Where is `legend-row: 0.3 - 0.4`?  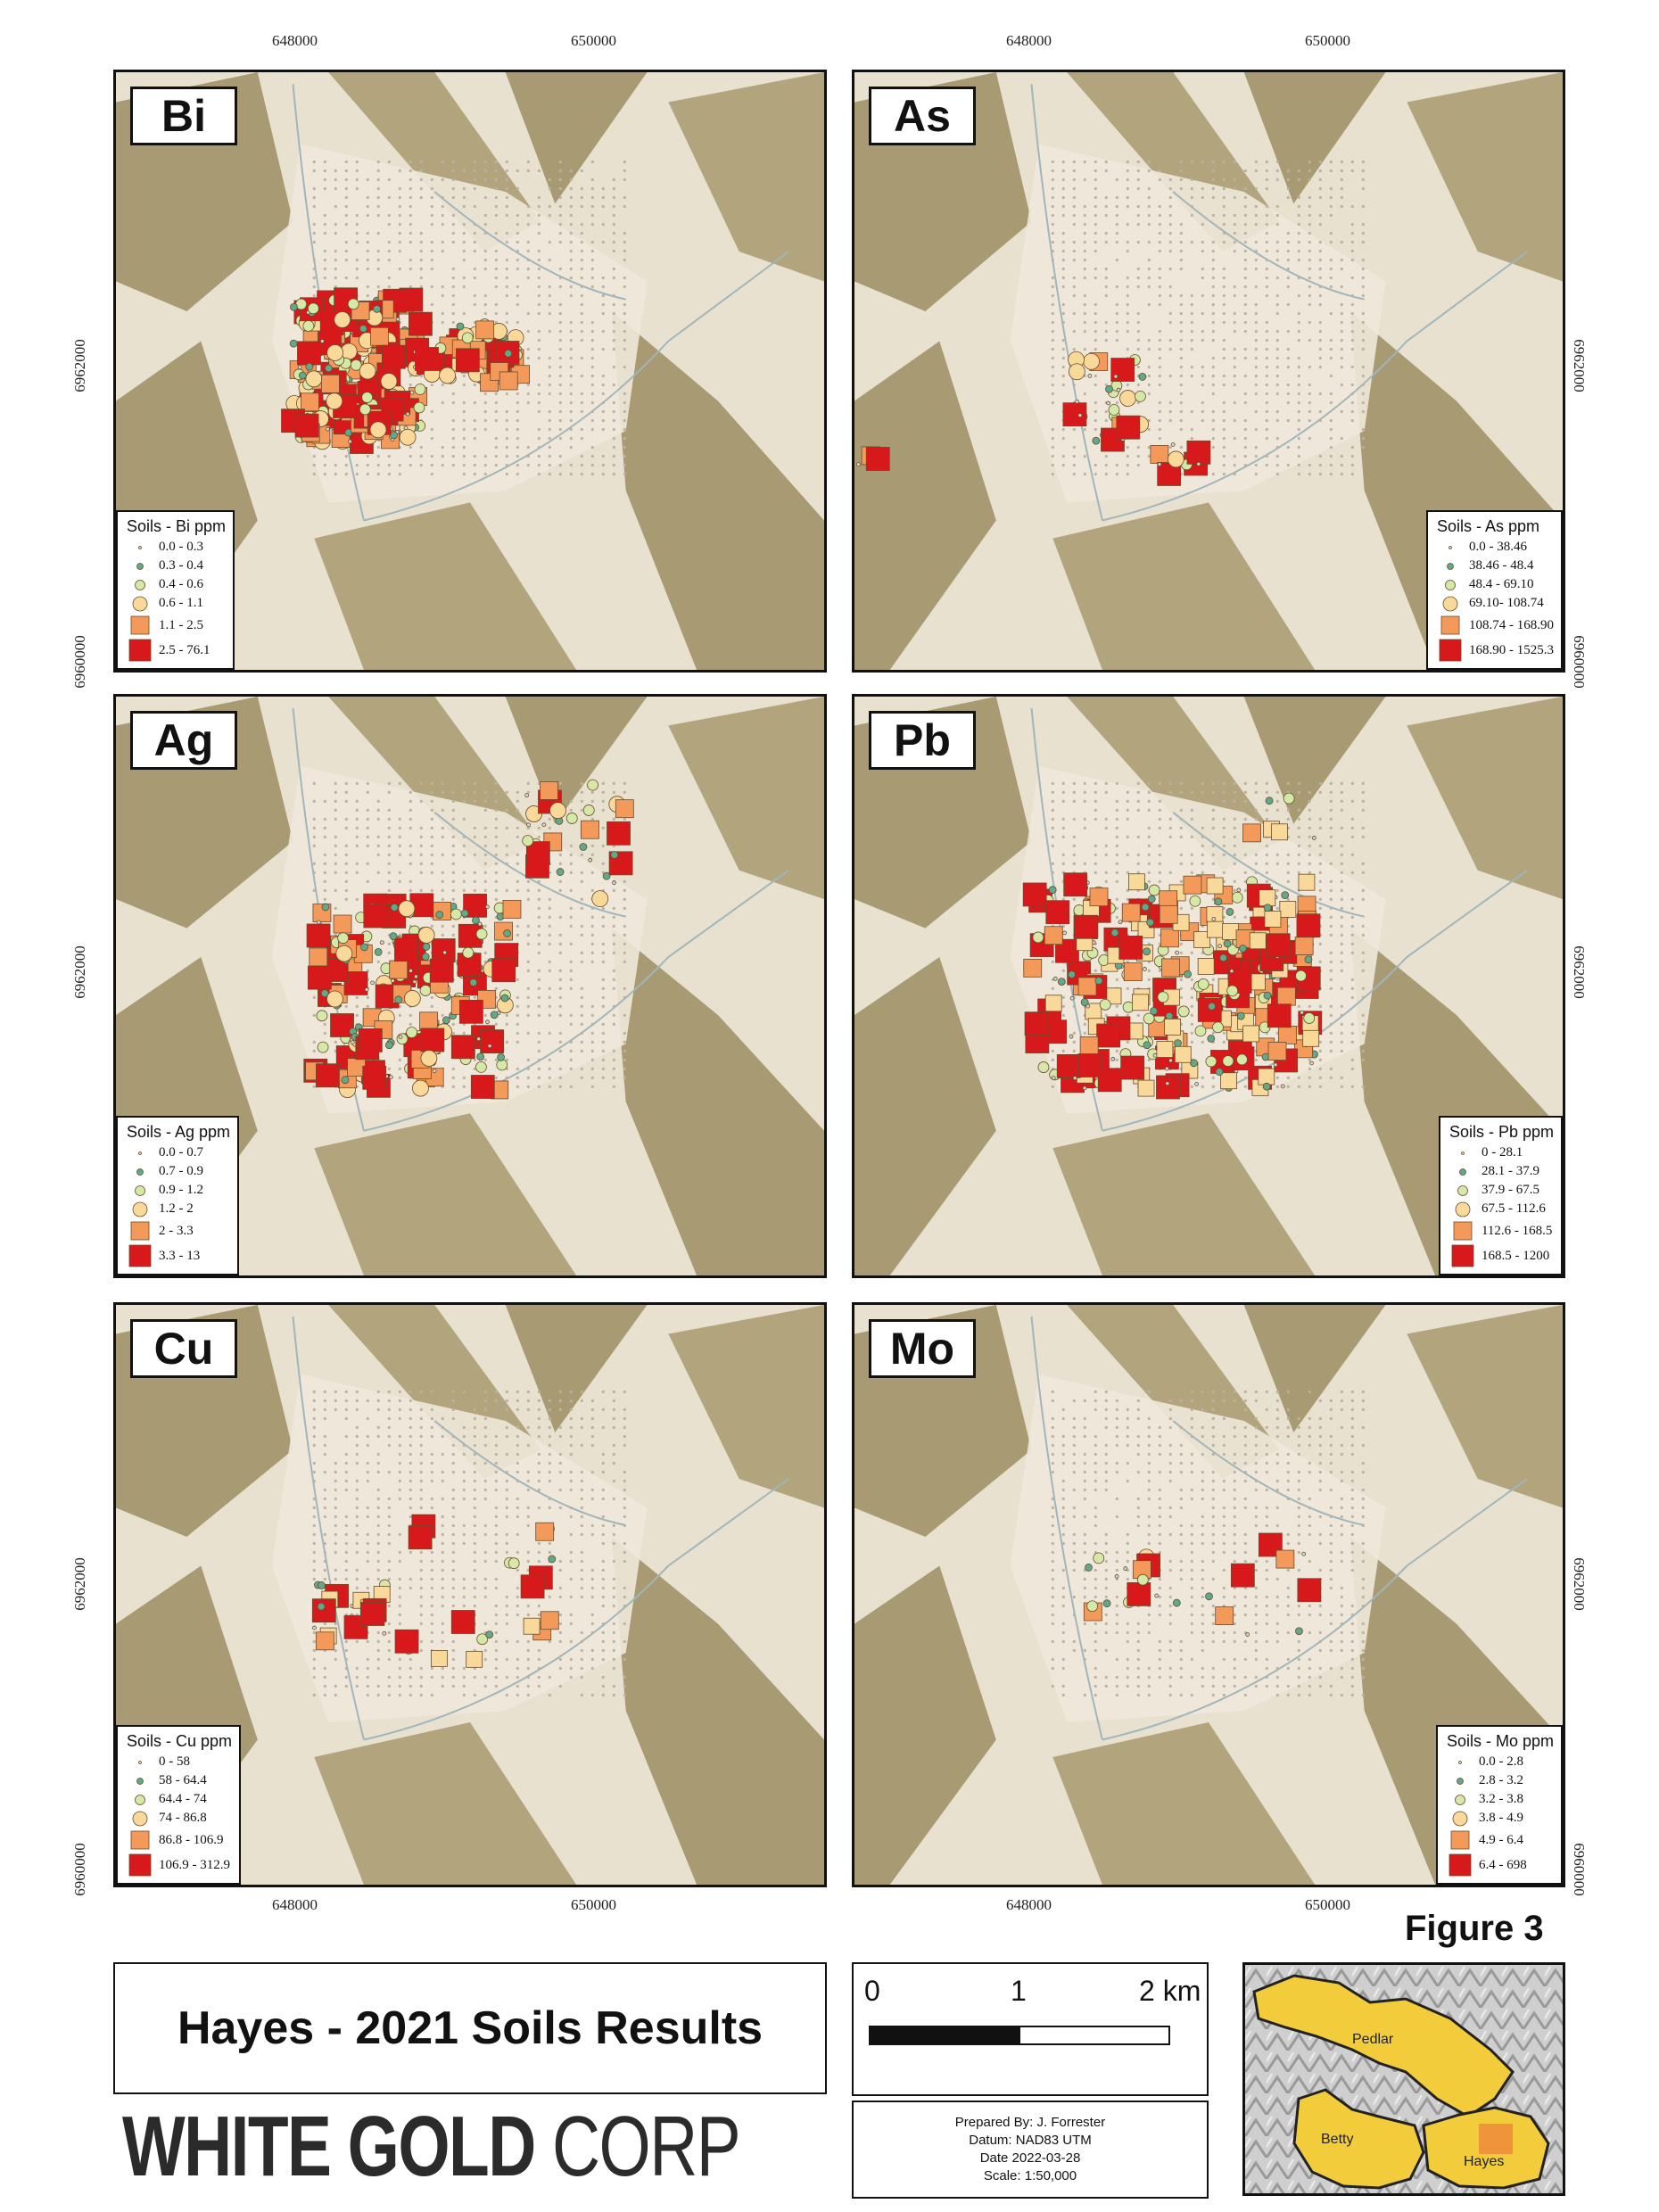 legend-row: 0.3 - 0.4 is located at coordinates (177, 566).